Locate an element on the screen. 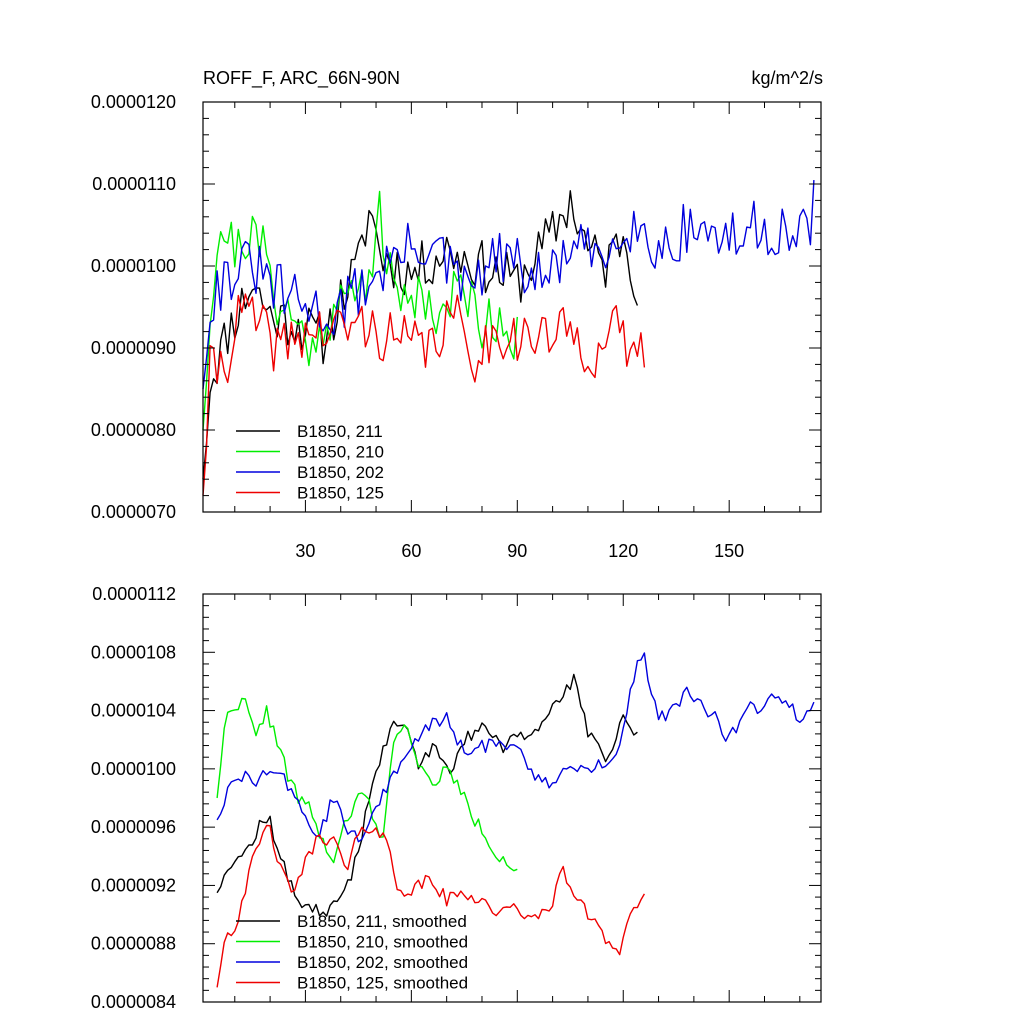 This screenshot has width=1024, height=1024. x-tick-label: 150 is located at coordinates (729, 551).